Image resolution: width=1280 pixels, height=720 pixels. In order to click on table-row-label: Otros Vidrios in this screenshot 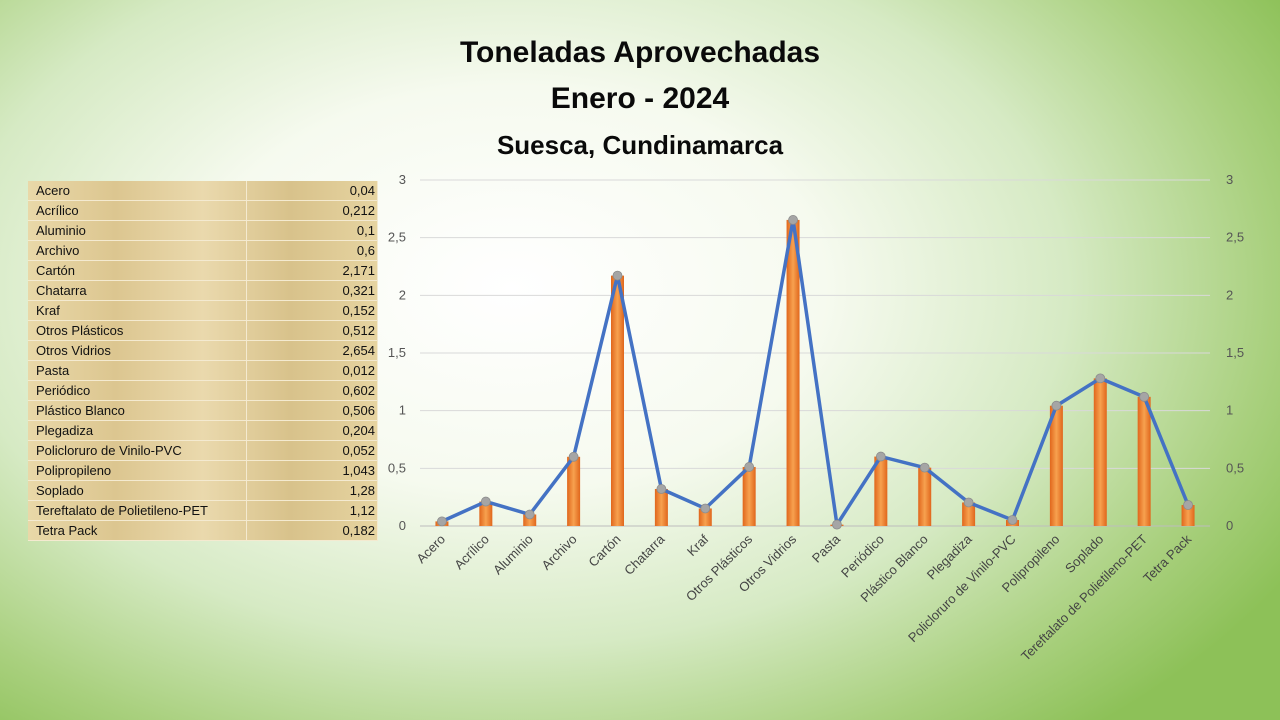, I will do `click(137, 350)`.